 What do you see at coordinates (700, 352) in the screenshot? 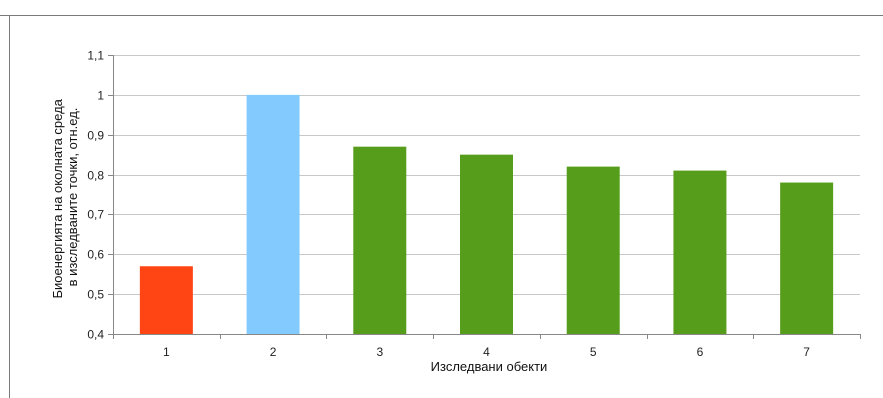
I see `x-tick-label: 6` at bounding box center [700, 352].